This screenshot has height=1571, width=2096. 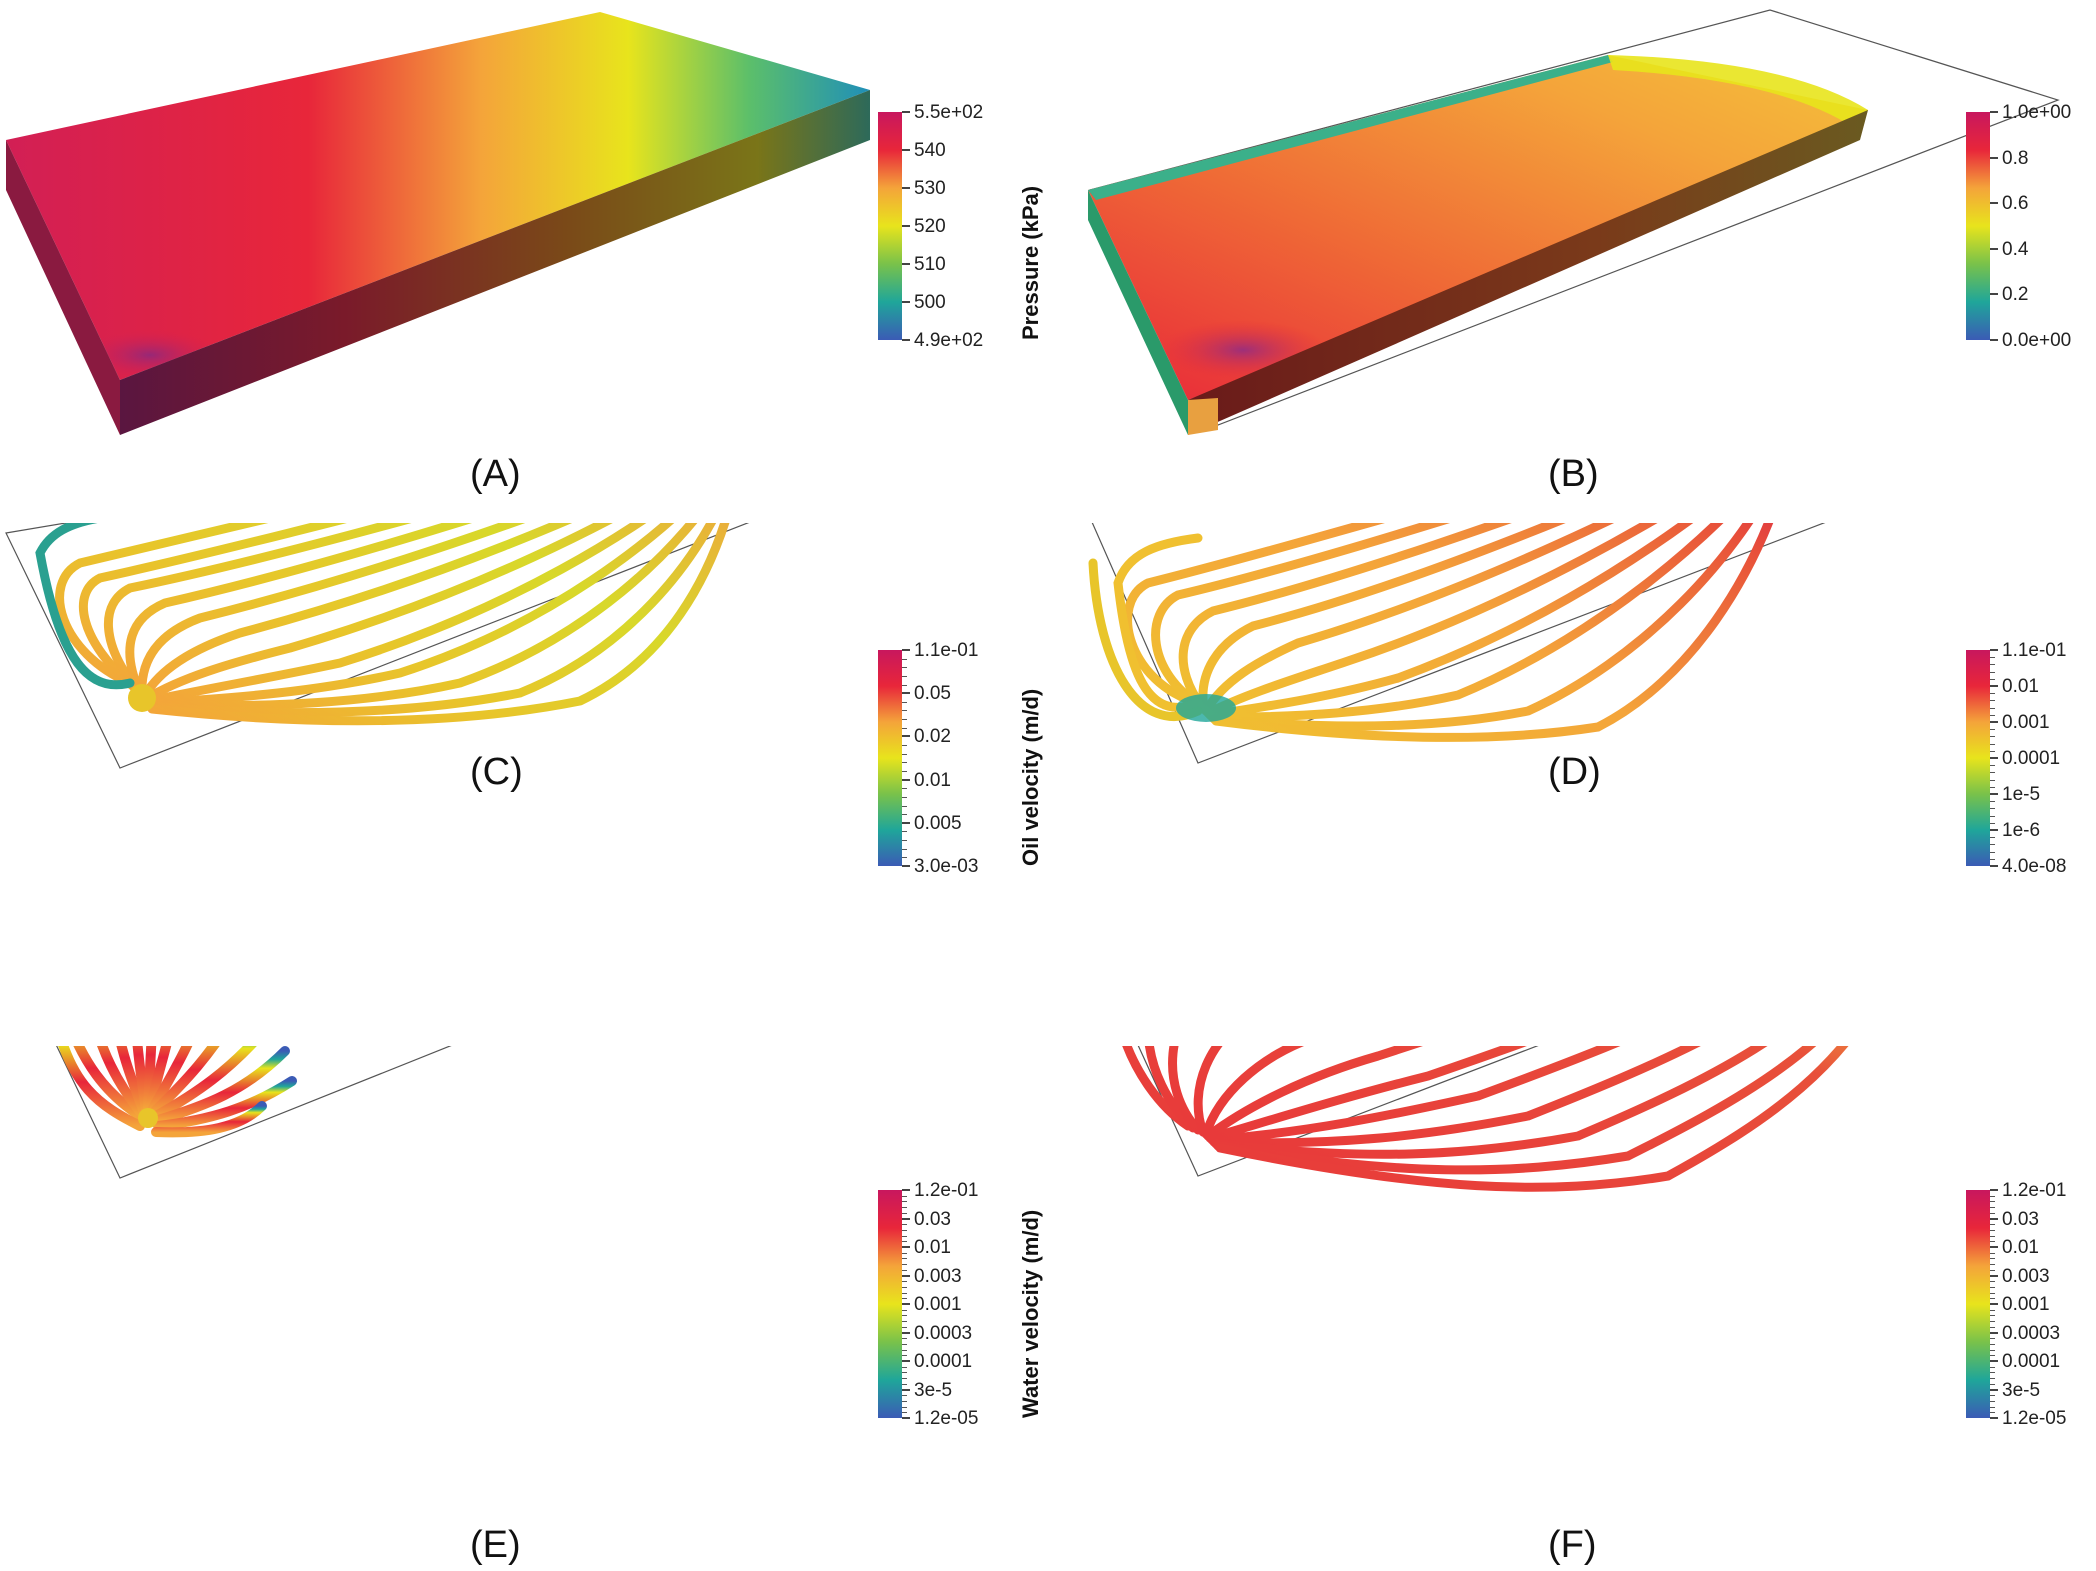 What do you see at coordinates (1030, 777) in the screenshot?
I see `colorbar-title: Oil velocity (m/d)` at bounding box center [1030, 777].